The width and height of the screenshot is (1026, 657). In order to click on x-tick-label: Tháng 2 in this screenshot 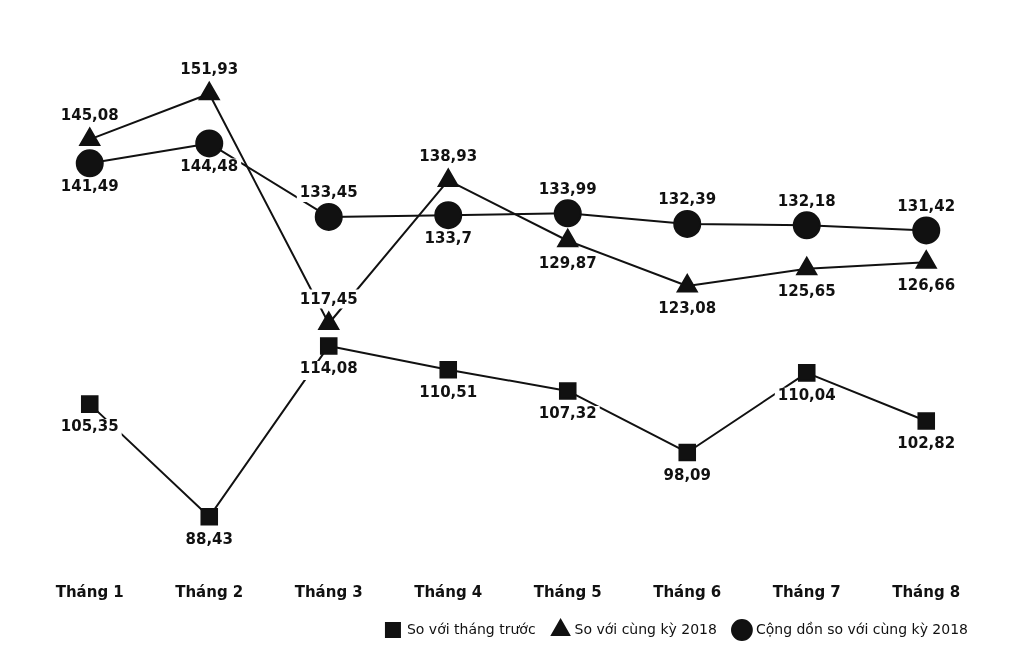, I will do `click(209, 591)`.